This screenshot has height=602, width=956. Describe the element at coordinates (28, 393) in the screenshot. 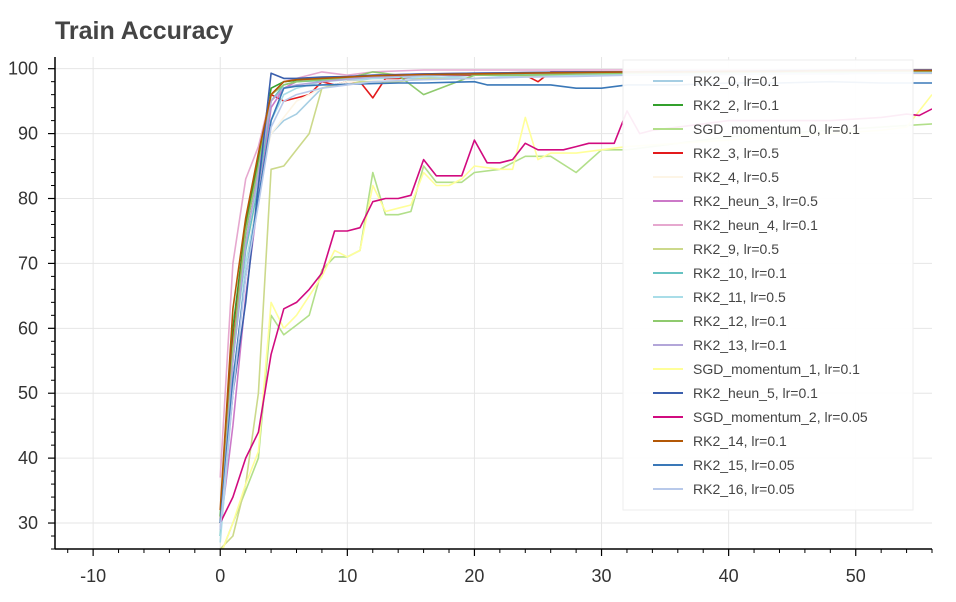

I see `y-tick-label: 50` at that location.